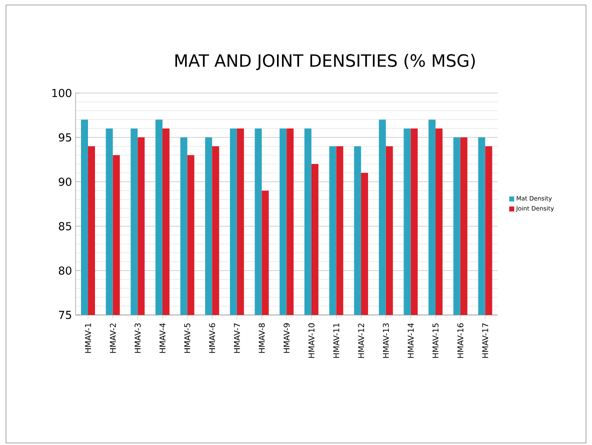 The width and height of the screenshot is (592, 445). What do you see at coordinates (65, 226) in the screenshot?
I see `y-tick-label: 85` at bounding box center [65, 226].